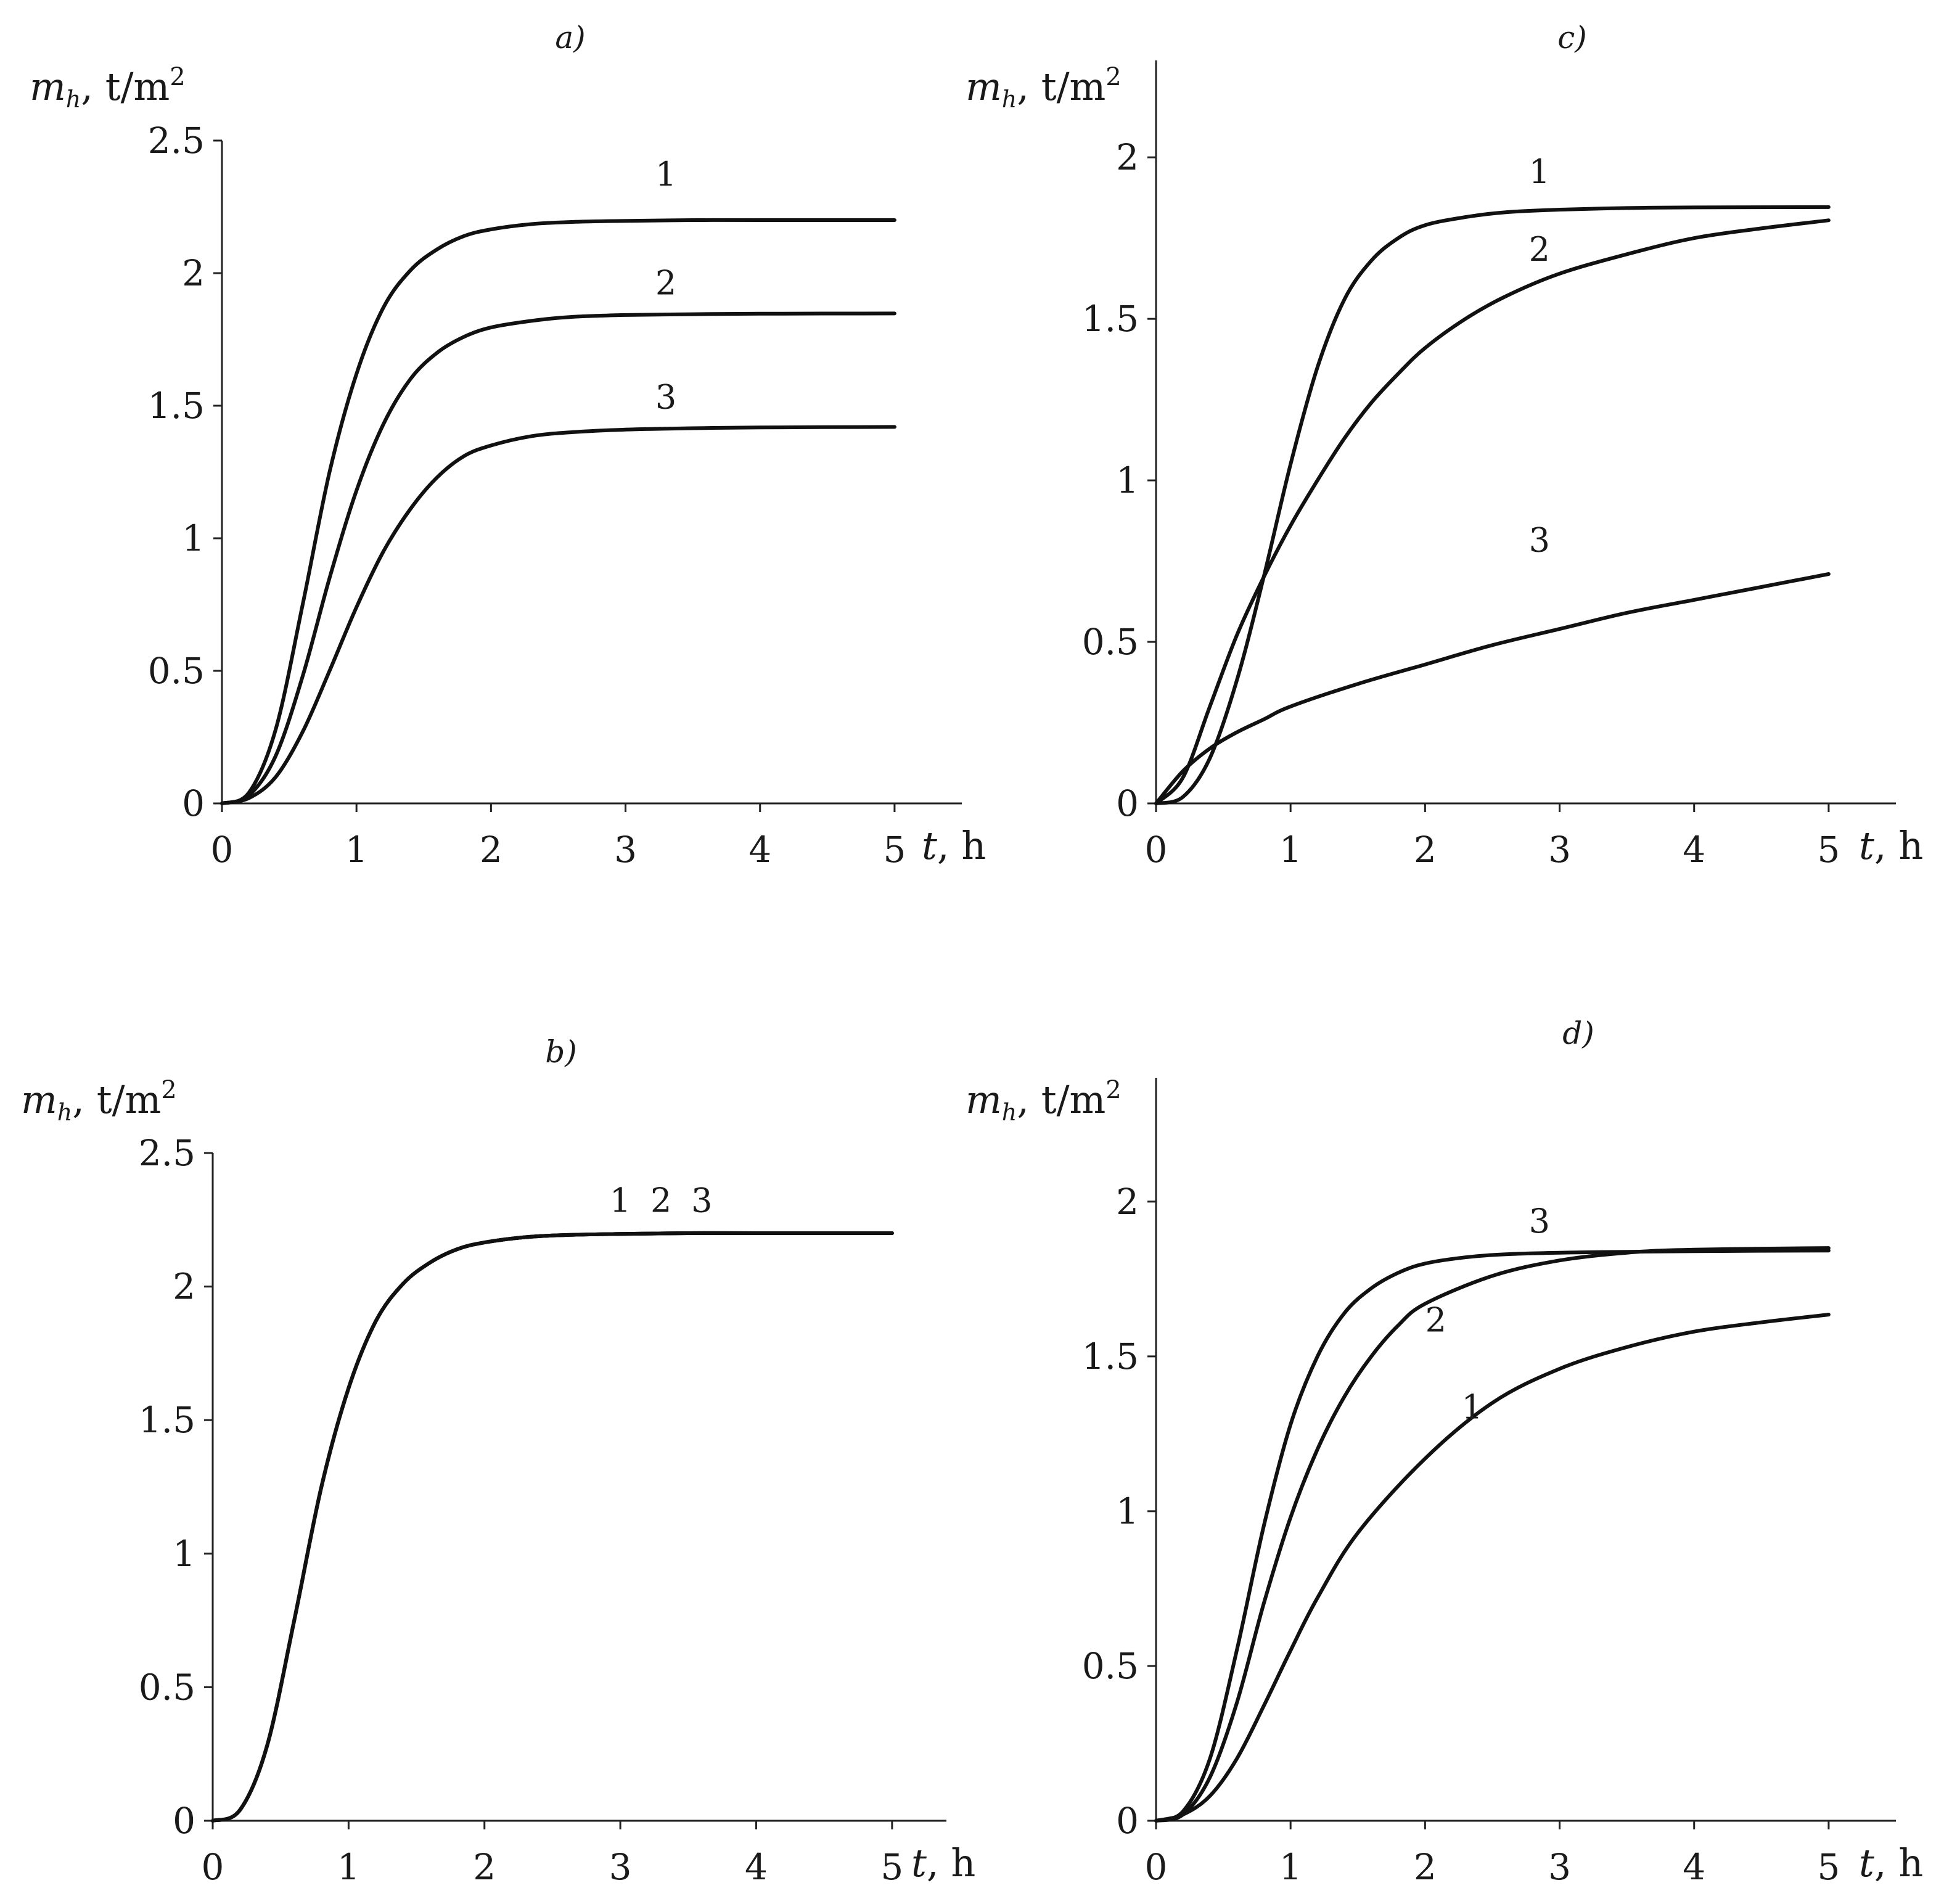 Image resolution: width=1944 pixels, height=1904 pixels. I want to click on panel-title: b), so click(561, 1052).